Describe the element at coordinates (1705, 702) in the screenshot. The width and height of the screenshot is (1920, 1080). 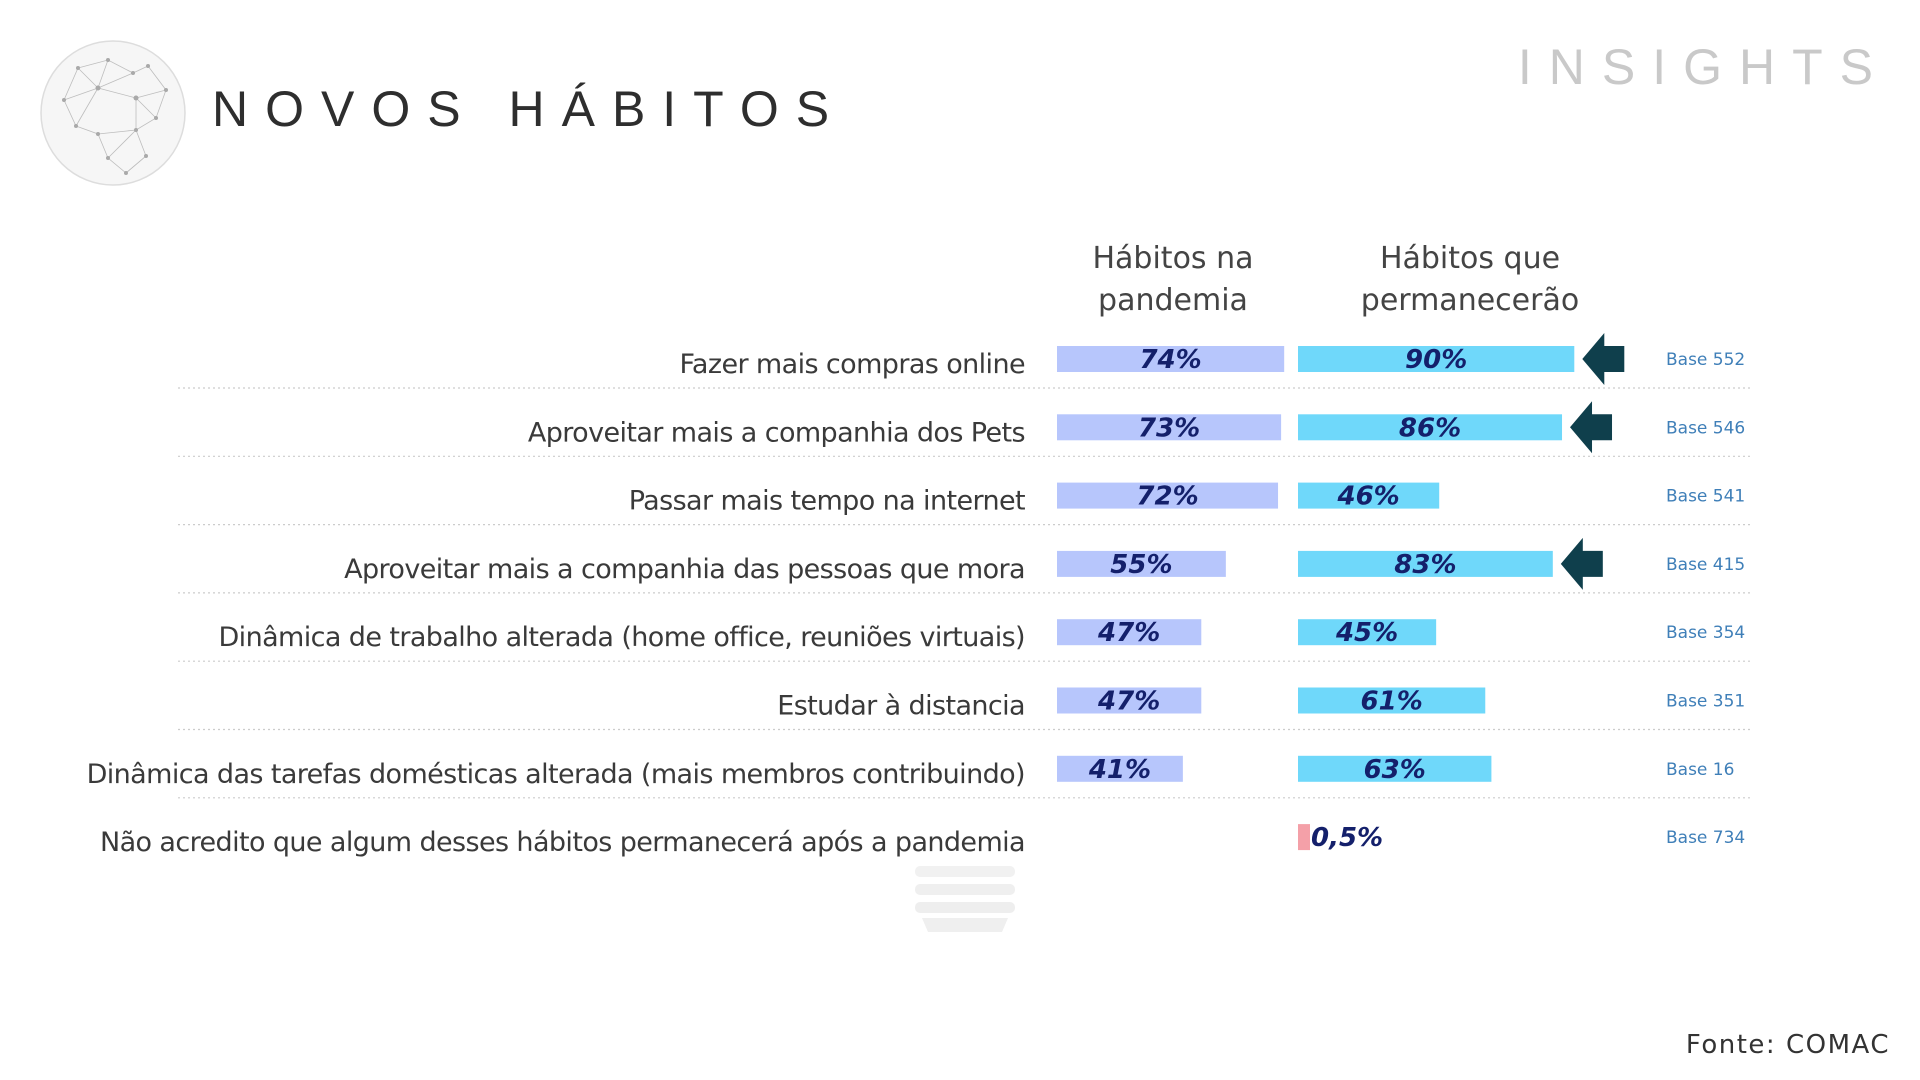
I see `base-label: Base 351` at that location.